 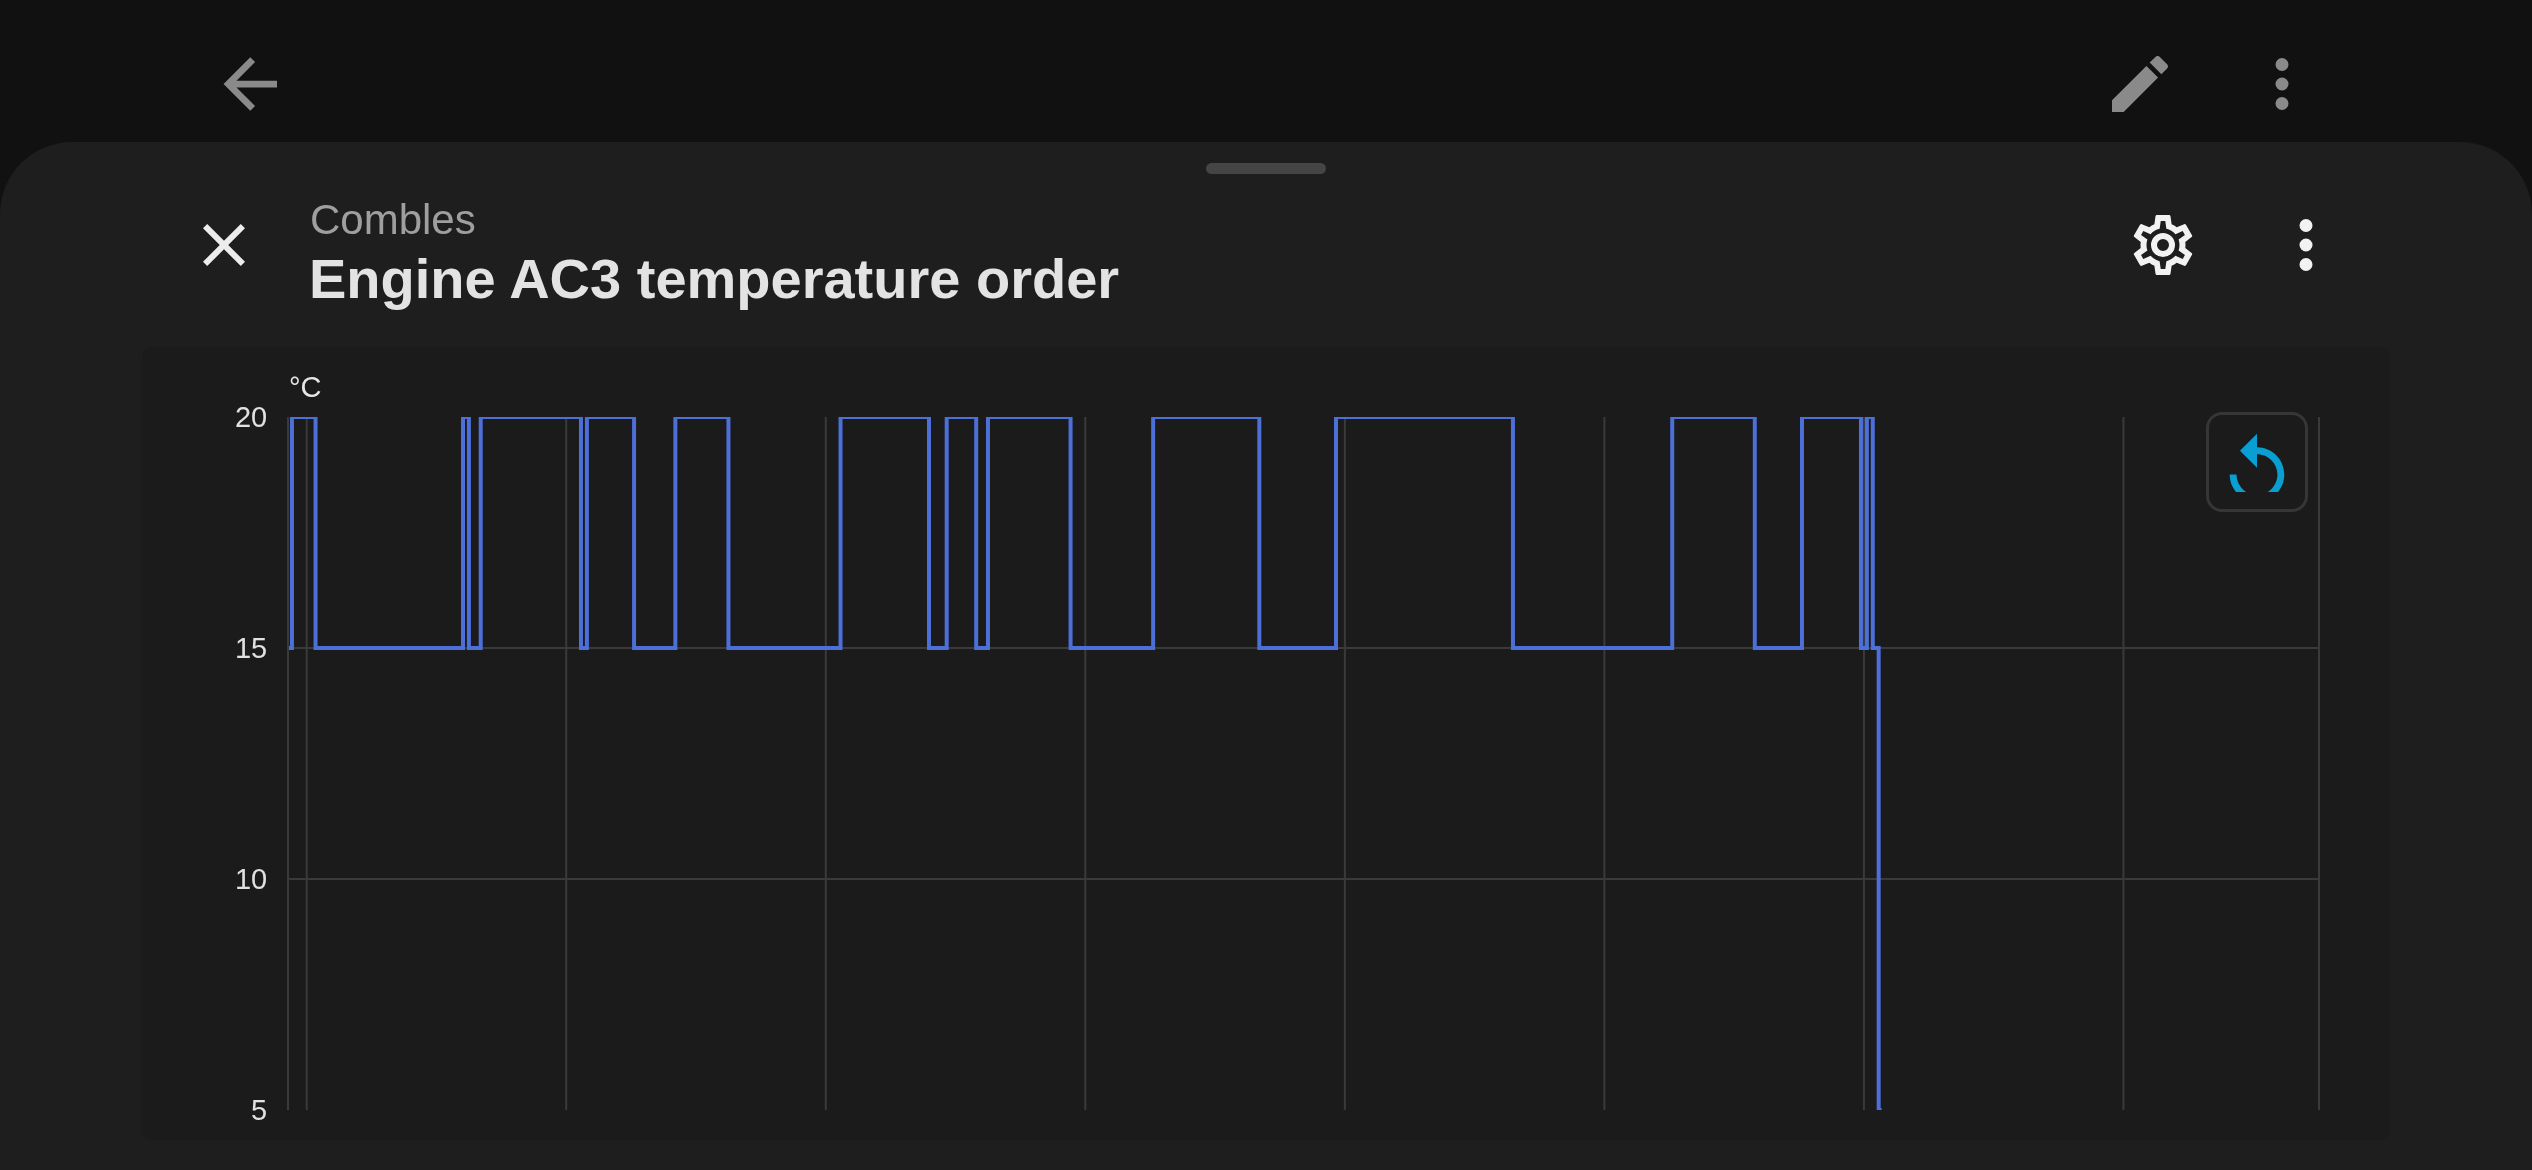 What do you see at coordinates (714, 279) in the screenshot?
I see `chart-title: Engine AC3 temperature order` at bounding box center [714, 279].